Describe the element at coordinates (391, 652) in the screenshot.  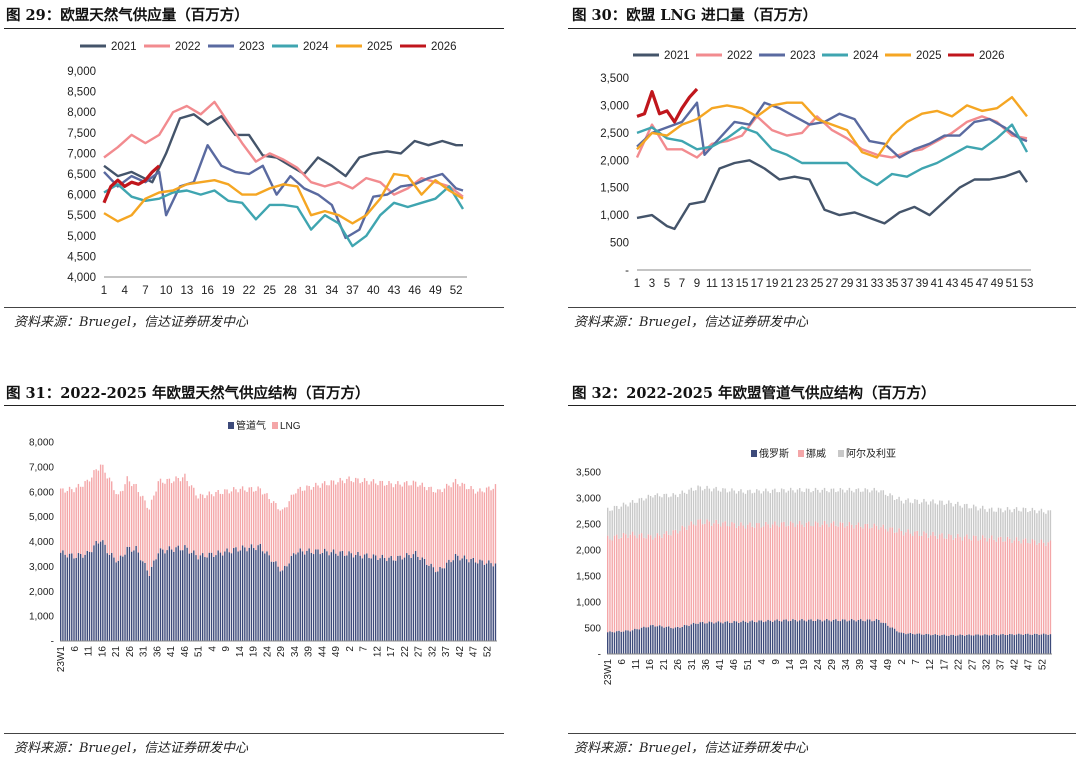
I see `x-tick-label: 17` at that location.